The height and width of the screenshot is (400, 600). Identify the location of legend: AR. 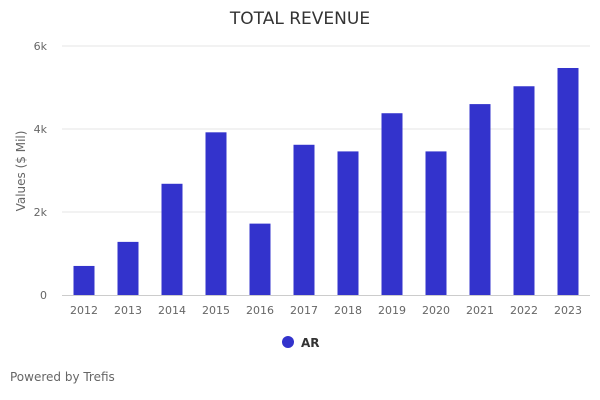
(301, 343).